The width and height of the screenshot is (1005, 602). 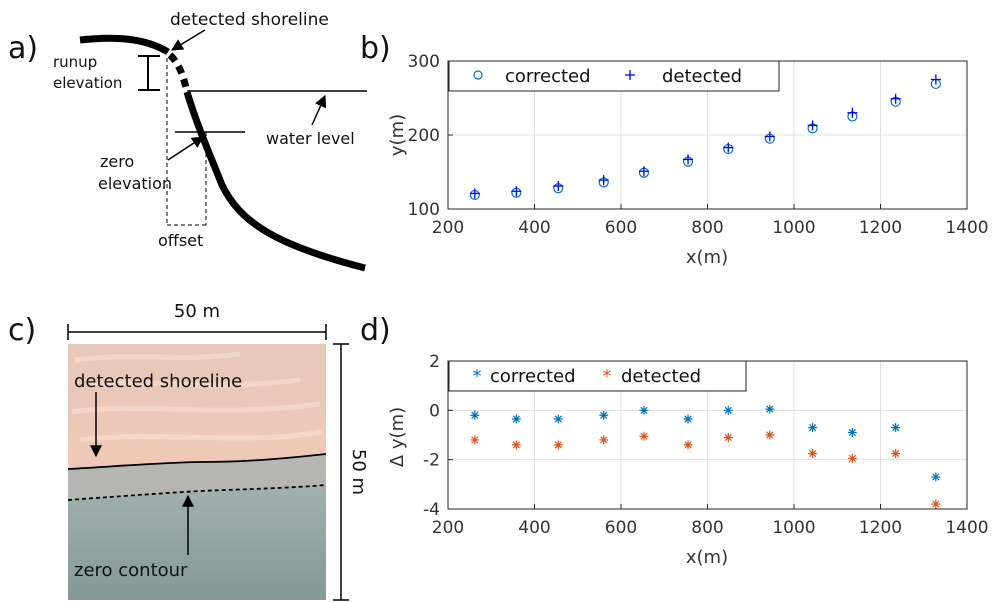 I want to click on chart-d-xtick-label: 600, so click(x=621, y=528).